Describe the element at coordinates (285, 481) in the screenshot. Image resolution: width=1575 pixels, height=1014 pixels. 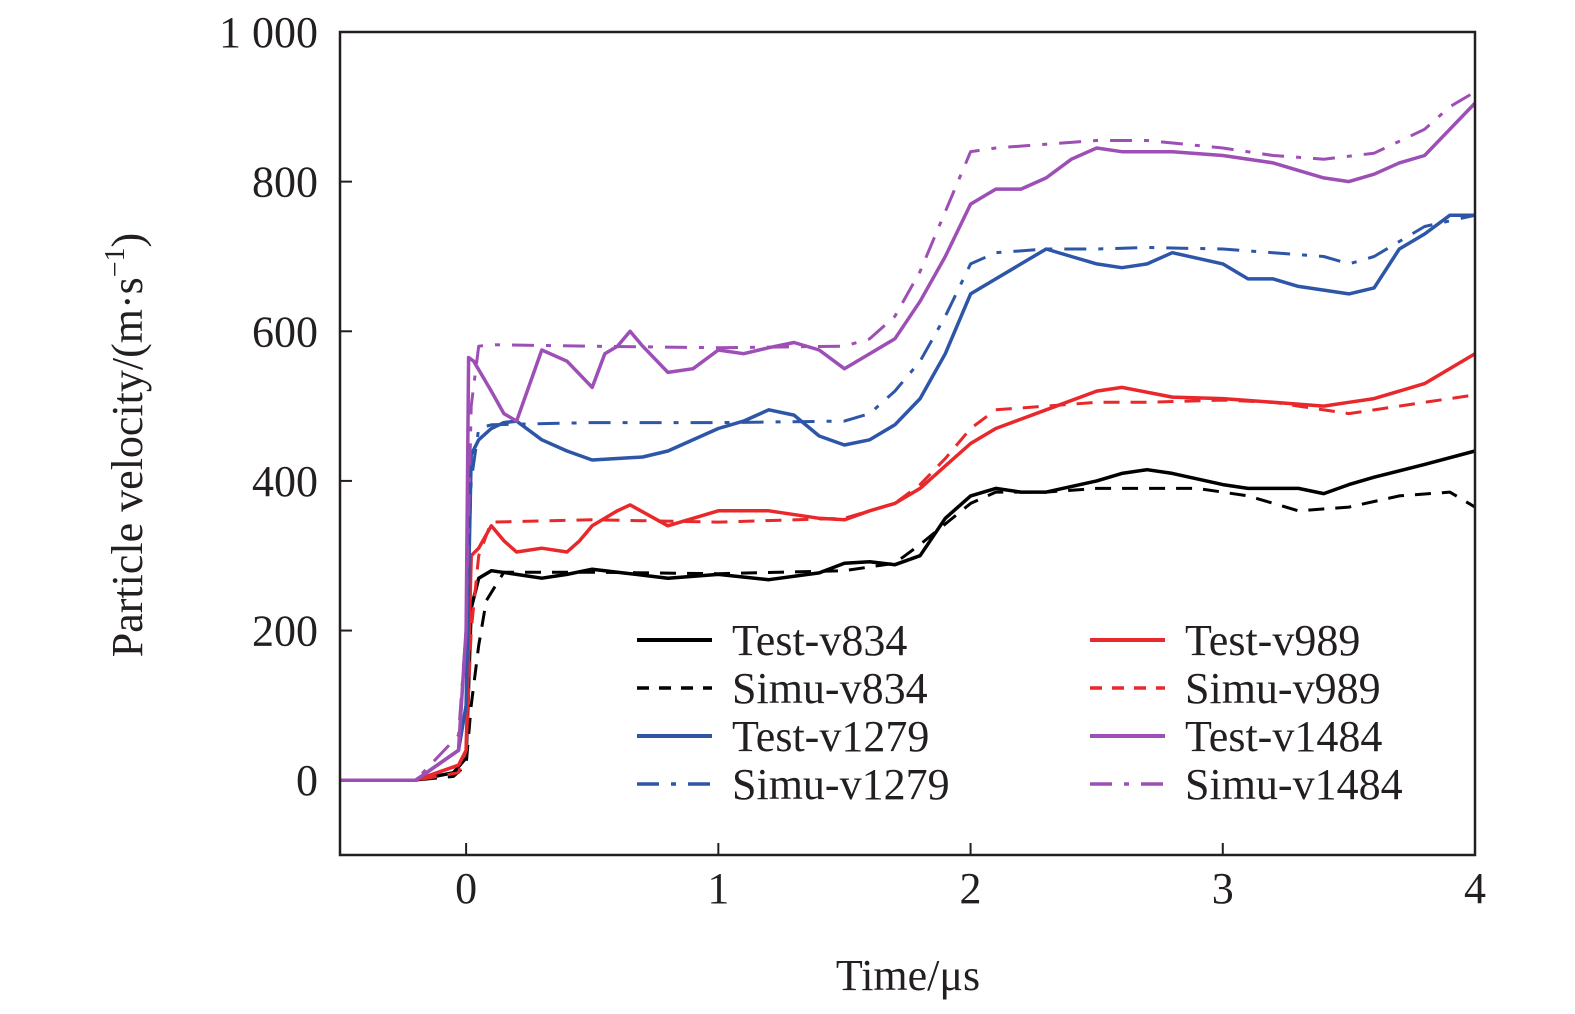
I see `y-tick-label: 400` at that location.